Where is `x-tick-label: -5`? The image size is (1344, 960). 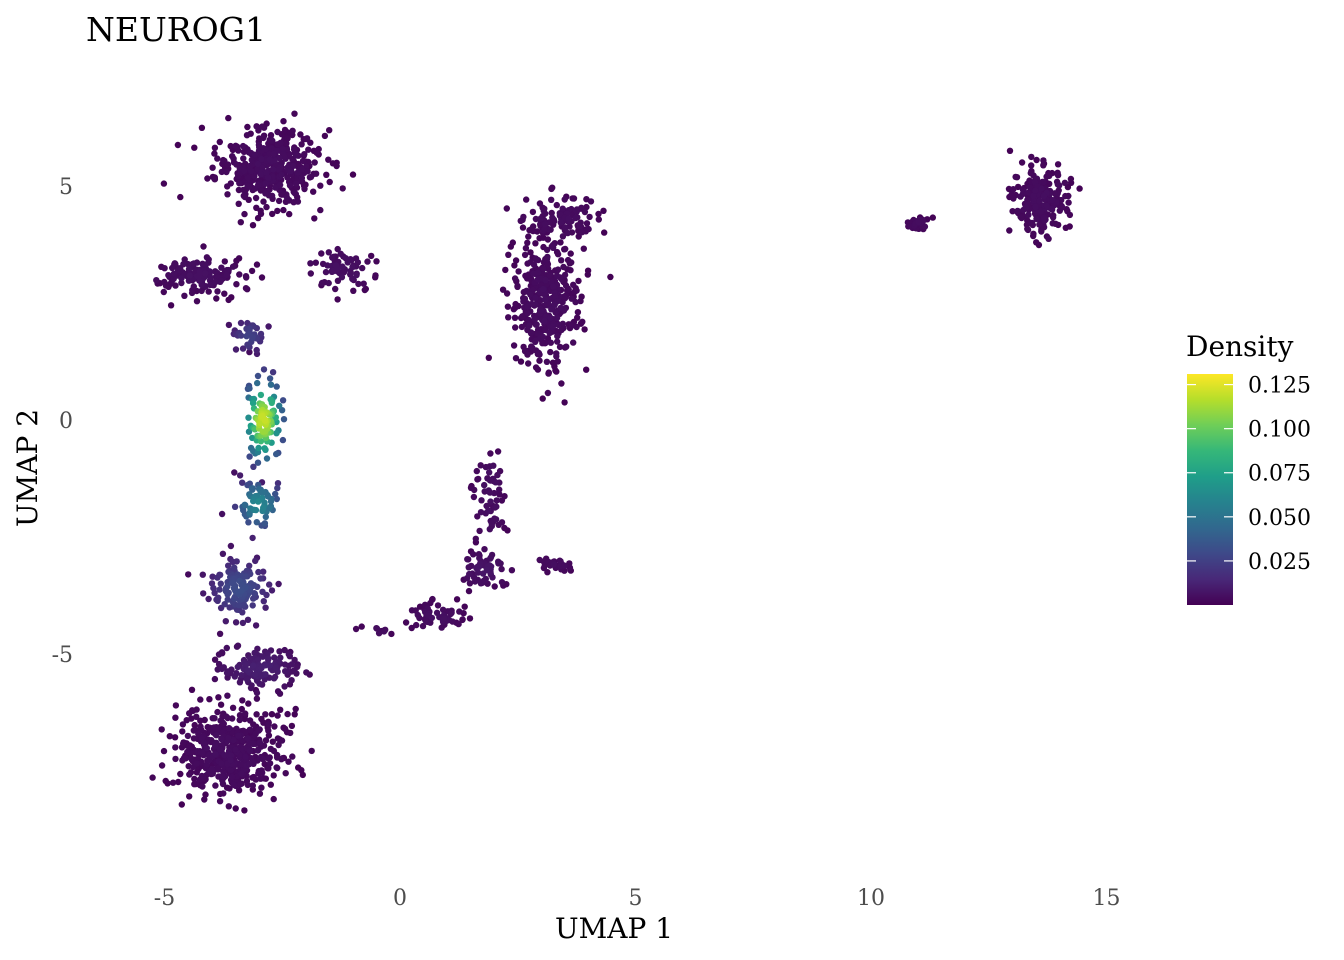 x-tick-label: -5 is located at coordinates (164, 898).